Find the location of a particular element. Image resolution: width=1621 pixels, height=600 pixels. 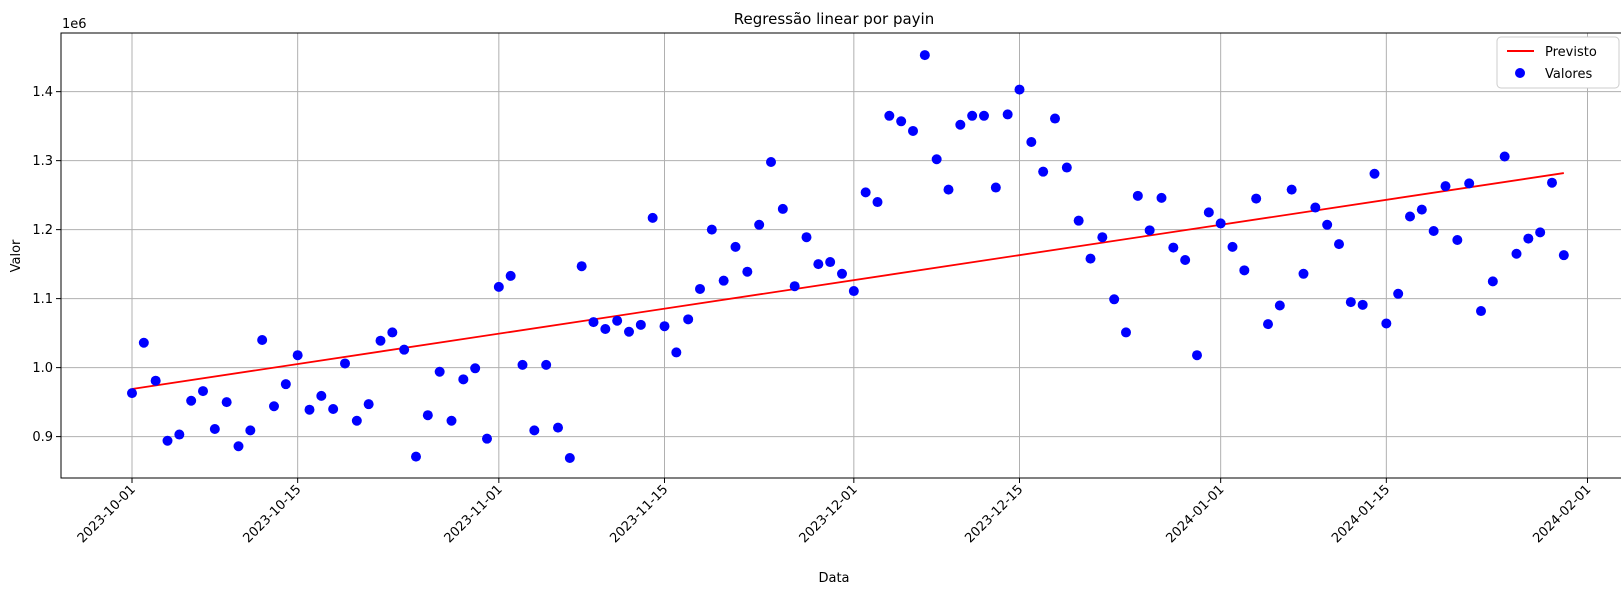

legend-label-previsto: Previsto is located at coordinates (1571, 52).